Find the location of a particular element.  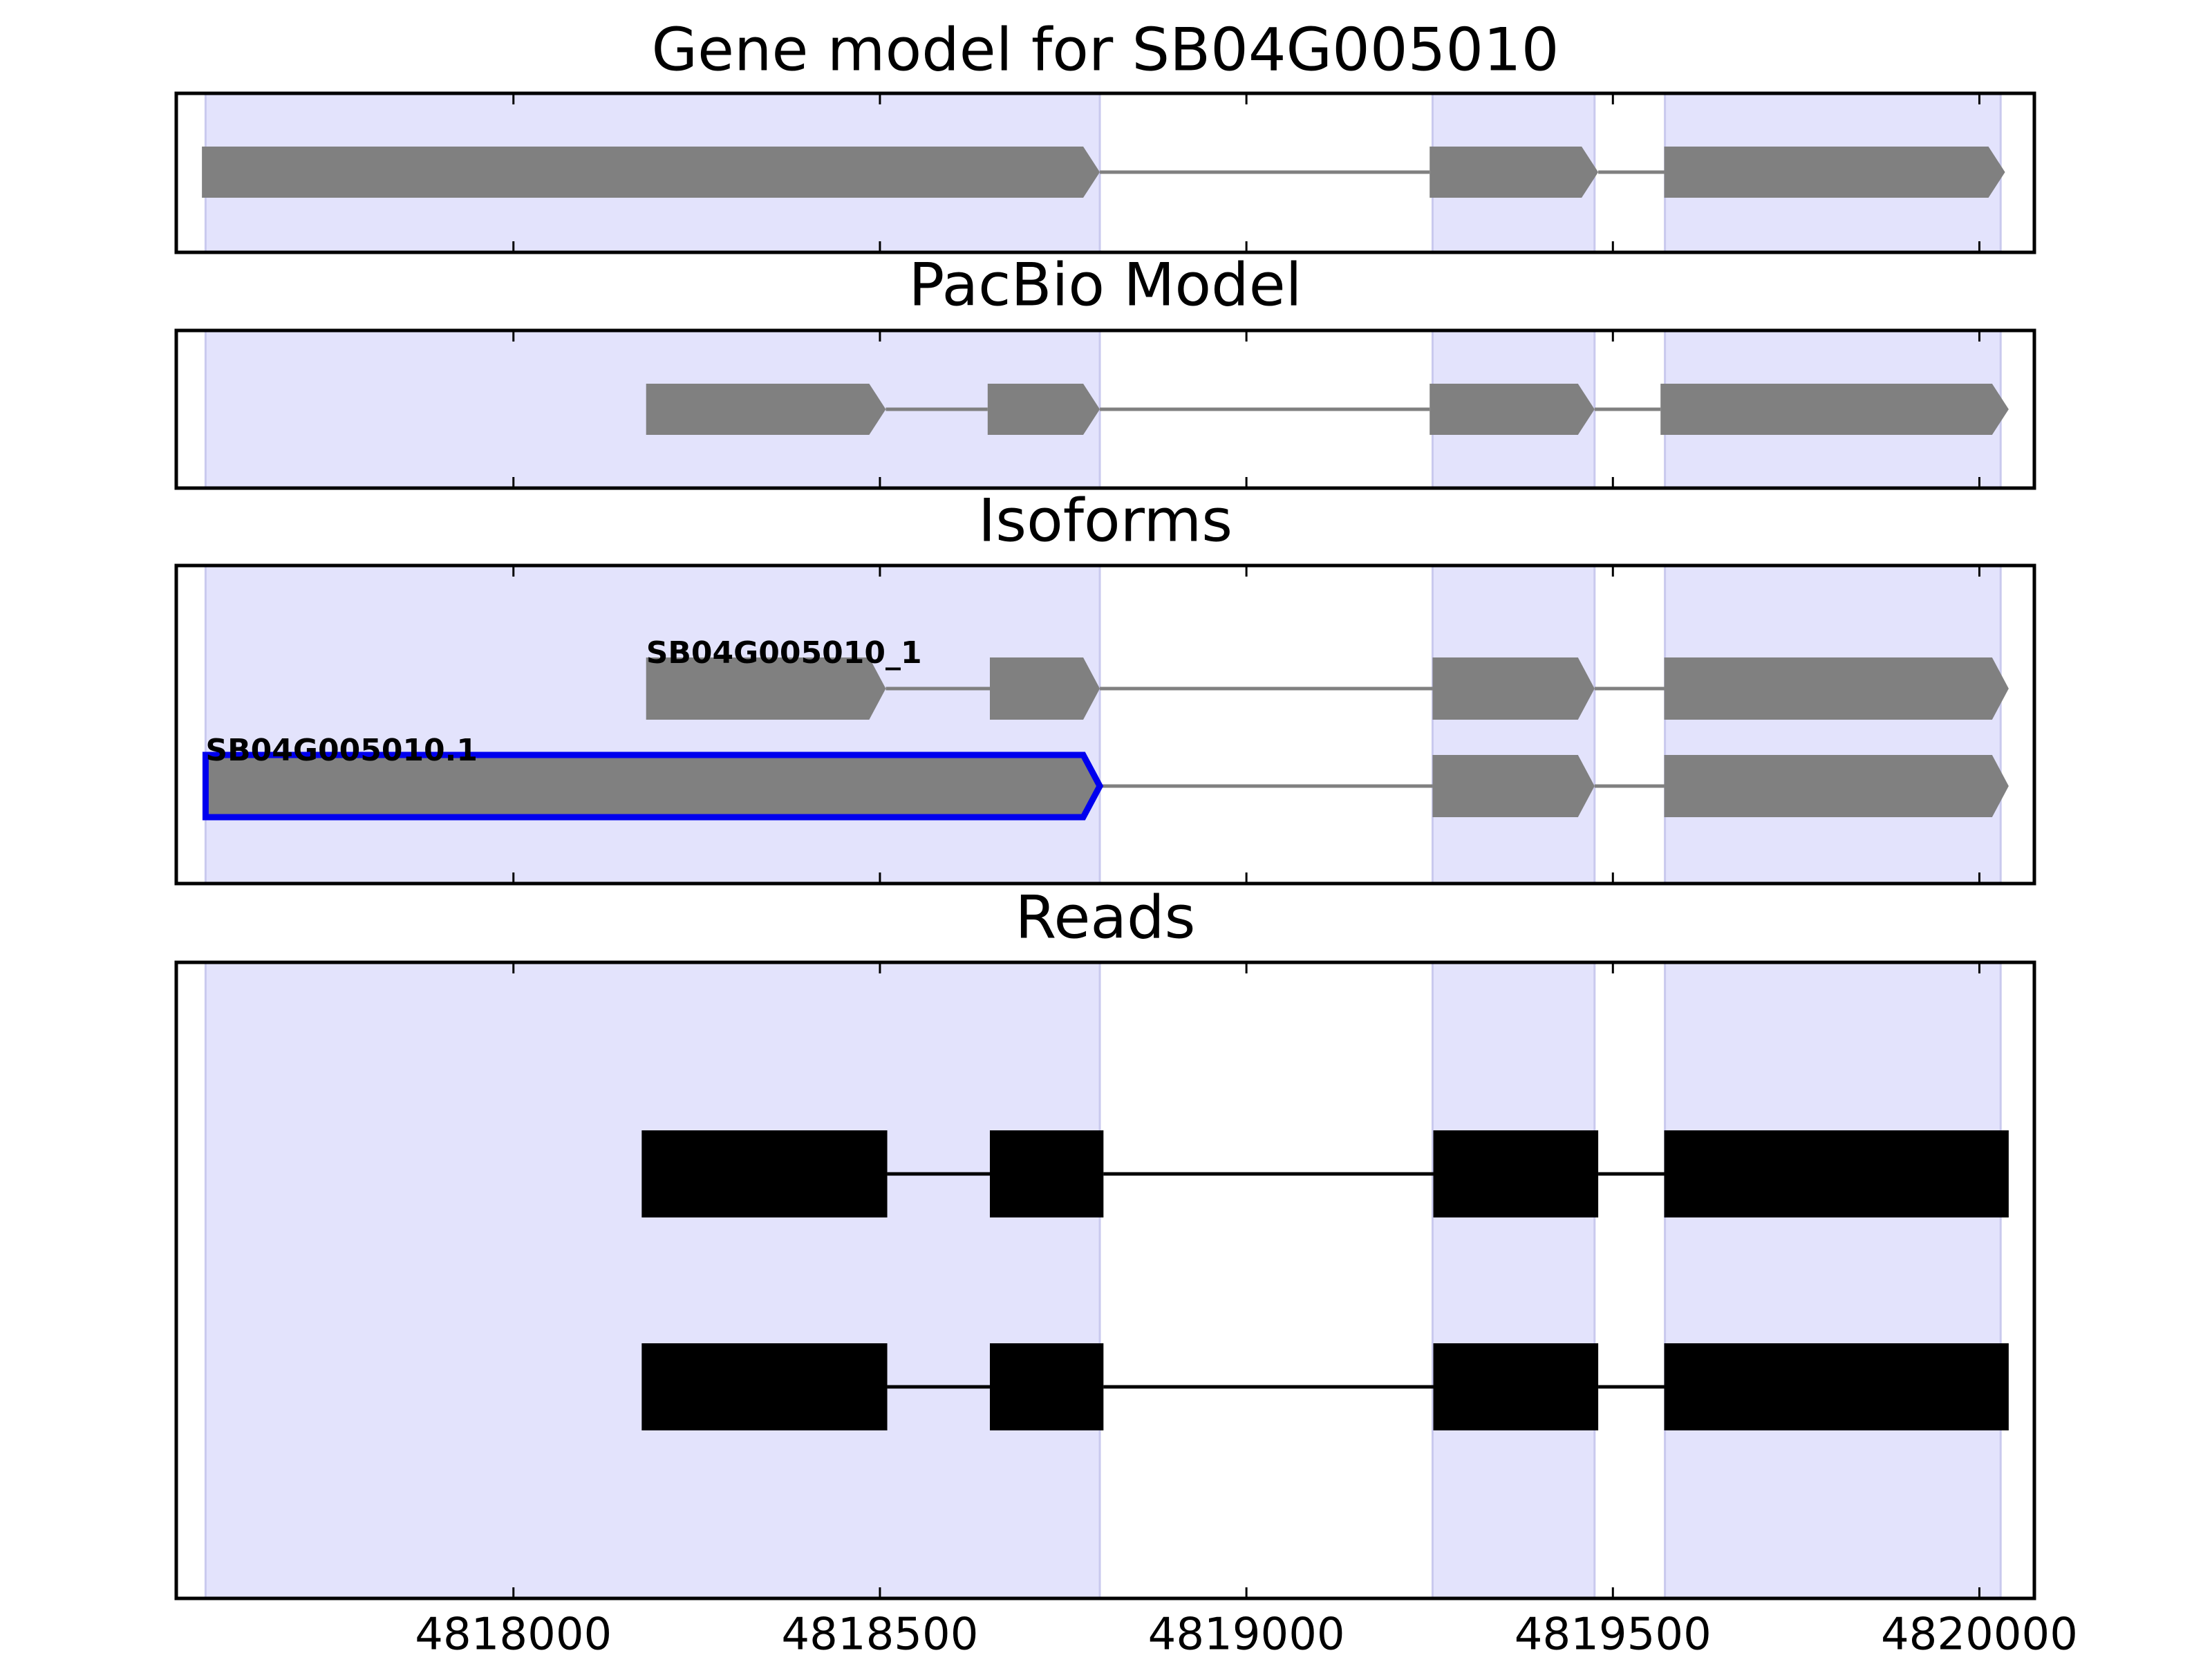

panel-title: PacBio Model is located at coordinates (1105, 284).